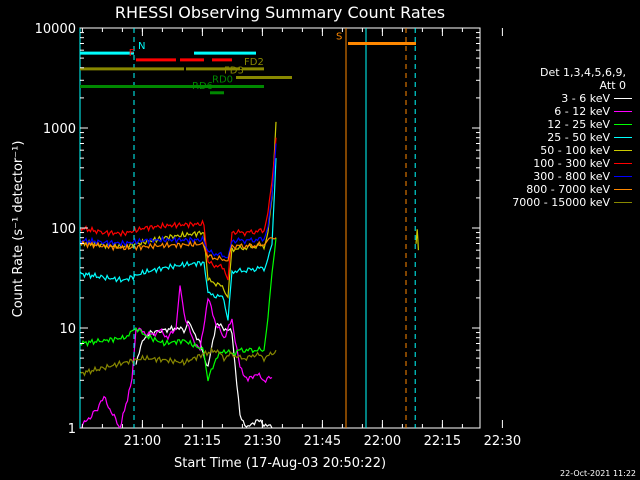  Describe the element at coordinates (502, 441) in the screenshot. I see `x-tick-label: 22:30` at that location.